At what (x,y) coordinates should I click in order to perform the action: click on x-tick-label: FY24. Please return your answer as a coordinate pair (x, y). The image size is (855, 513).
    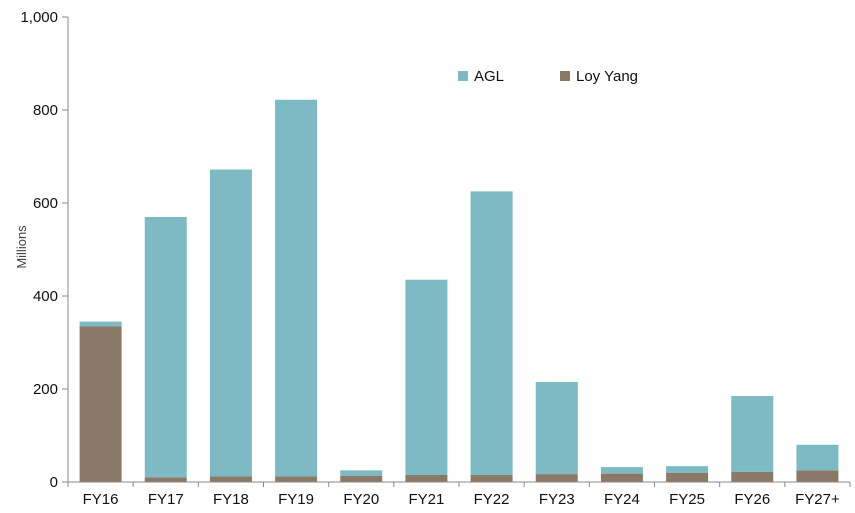
    Looking at the image, I should click on (622, 499).